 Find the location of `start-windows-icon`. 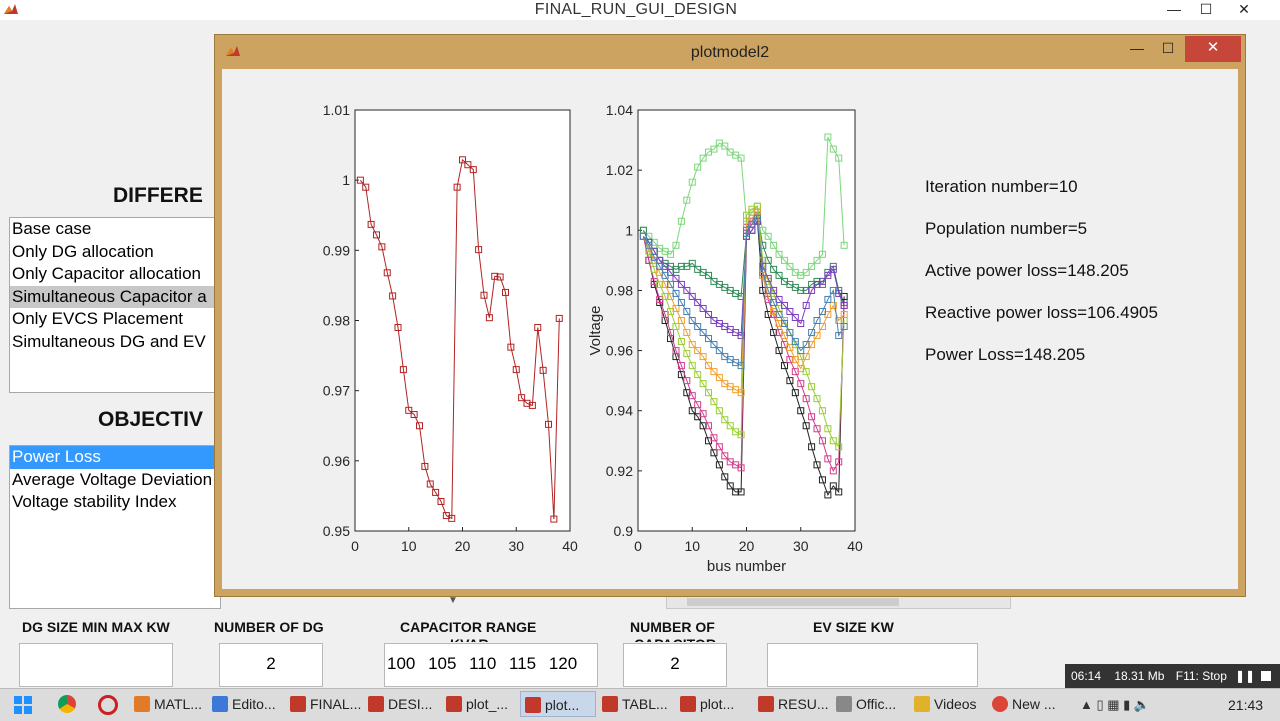

start-windows-icon is located at coordinates (23, 705).